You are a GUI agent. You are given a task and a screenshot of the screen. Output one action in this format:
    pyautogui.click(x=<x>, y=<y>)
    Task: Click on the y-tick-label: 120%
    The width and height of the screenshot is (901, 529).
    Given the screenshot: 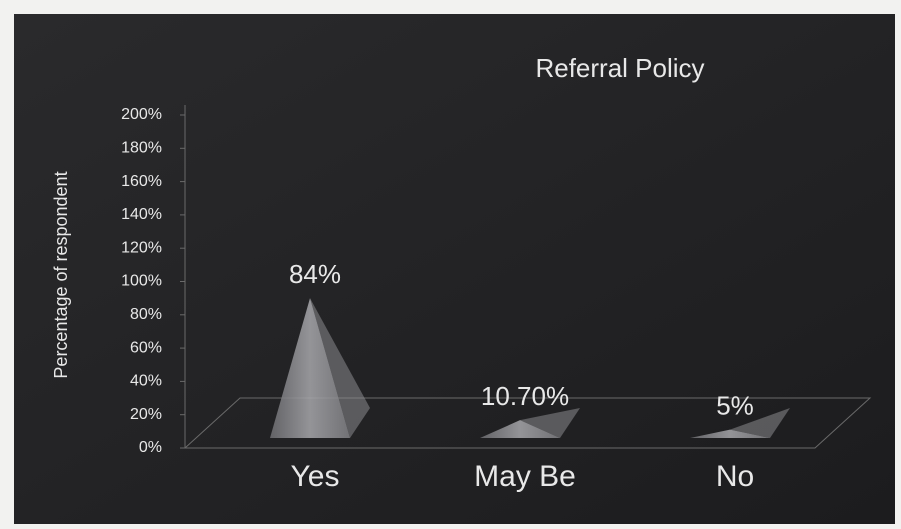 What is the action you would take?
    pyautogui.click(x=141, y=247)
    